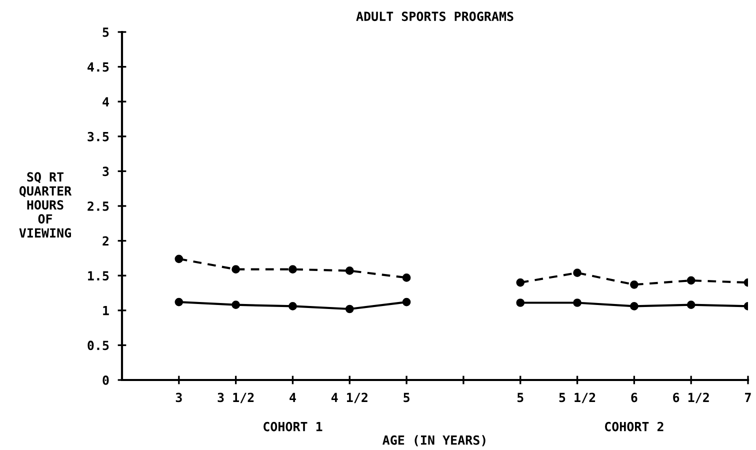 The width and height of the screenshot is (756, 450). What do you see at coordinates (634, 427) in the screenshot?
I see `text: COHORT 2` at bounding box center [634, 427].